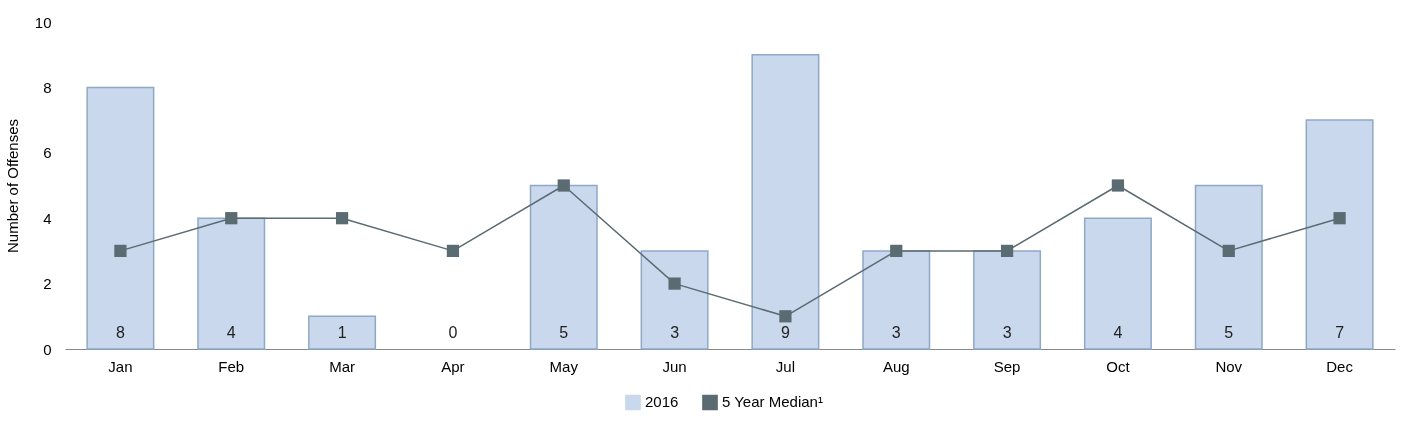  Describe the element at coordinates (1229, 366) in the screenshot. I see `x-tick-label: Nov` at that location.